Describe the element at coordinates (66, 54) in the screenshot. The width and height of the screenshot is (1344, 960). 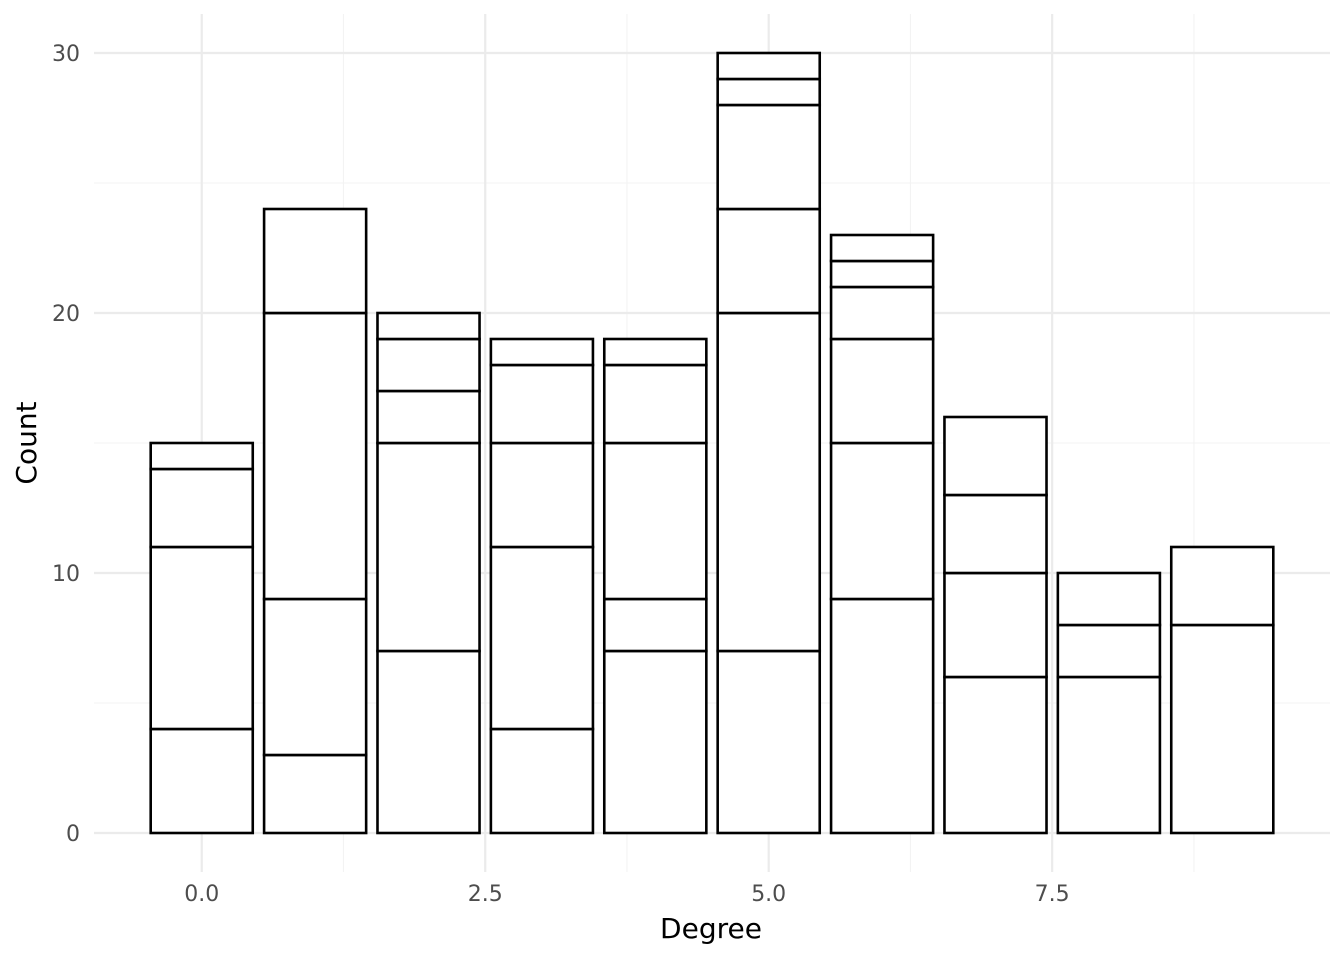
I see `y-tick-label: 30` at that location.